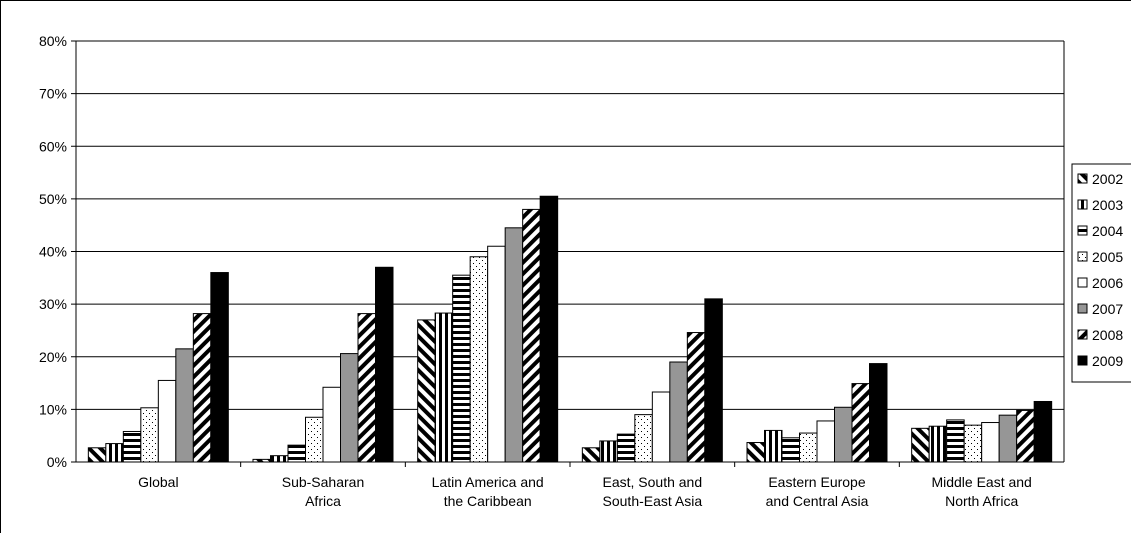  What do you see at coordinates (817, 491) in the screenshot?
I see `x-tick-label: Eastern Europe and Central Asia` at bounding box center [817, 491].